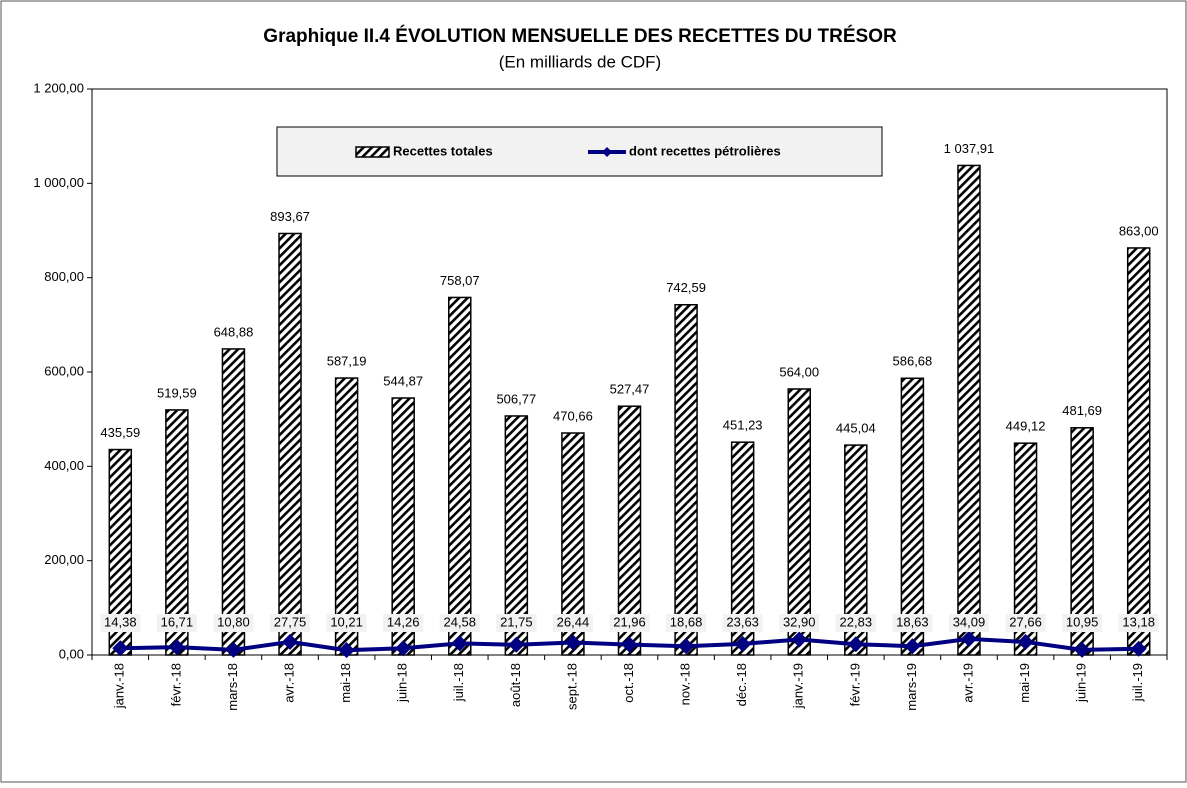 The width and height of the screenshot is (1187, 788). What do you see at coordinates (1082, 410) in the screenshot?
I see `bar-value-label: 481,69` at bounding box center [1082, 410].